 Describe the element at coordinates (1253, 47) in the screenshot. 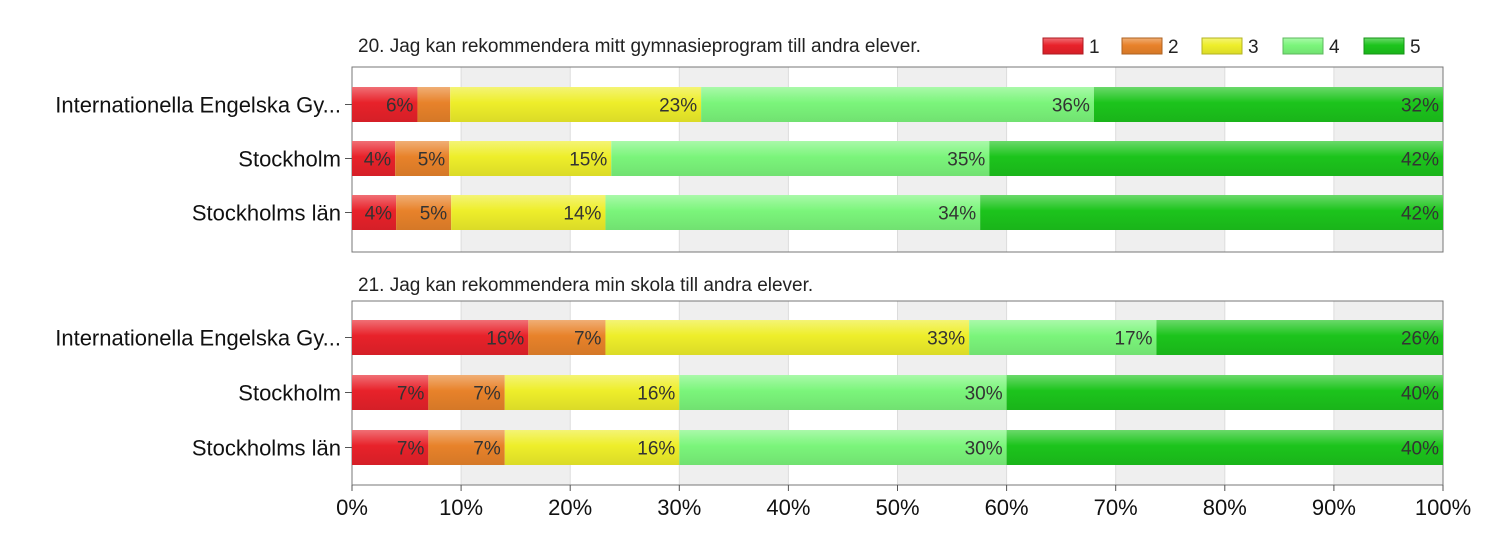

I see `legend-label: 3` at that location.